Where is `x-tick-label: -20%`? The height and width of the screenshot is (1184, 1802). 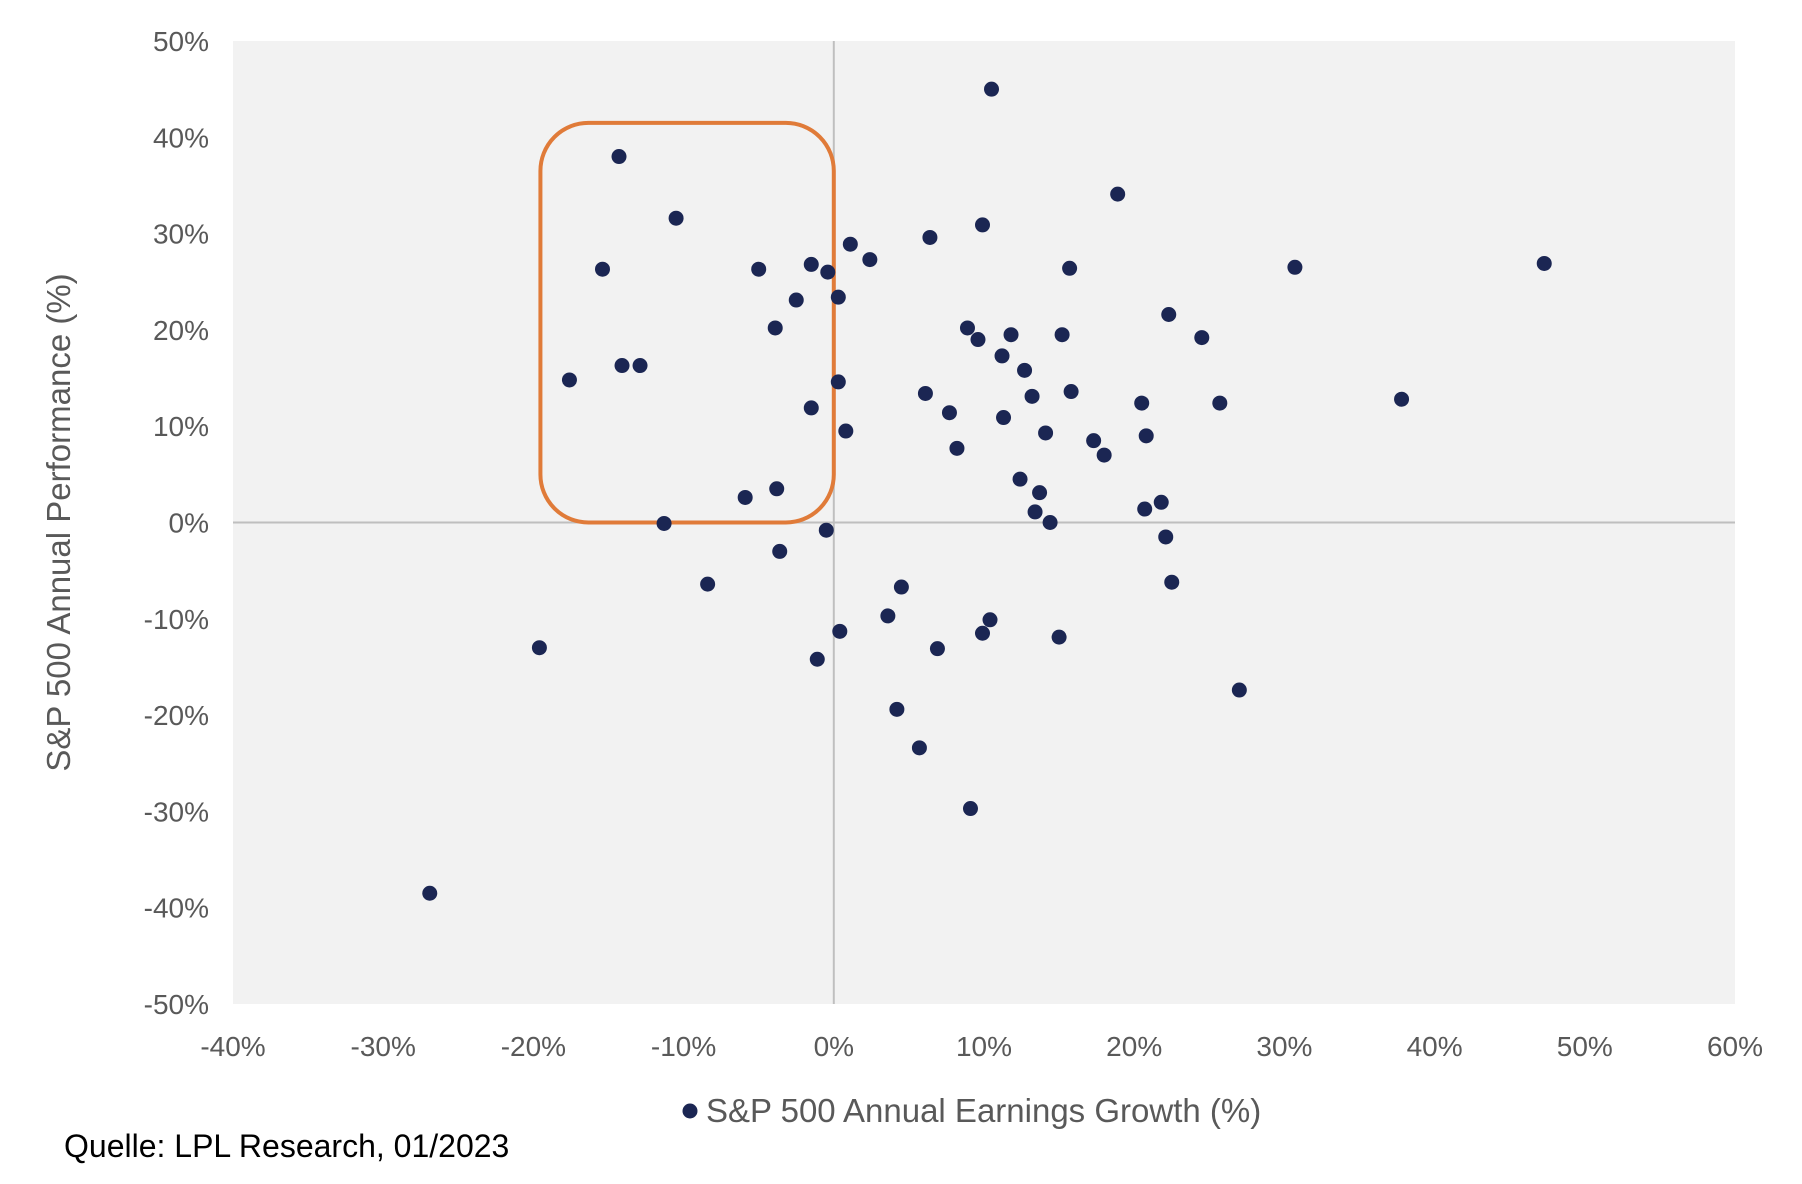 x-tick-label: -20% is located at coordinates (533, 1046).